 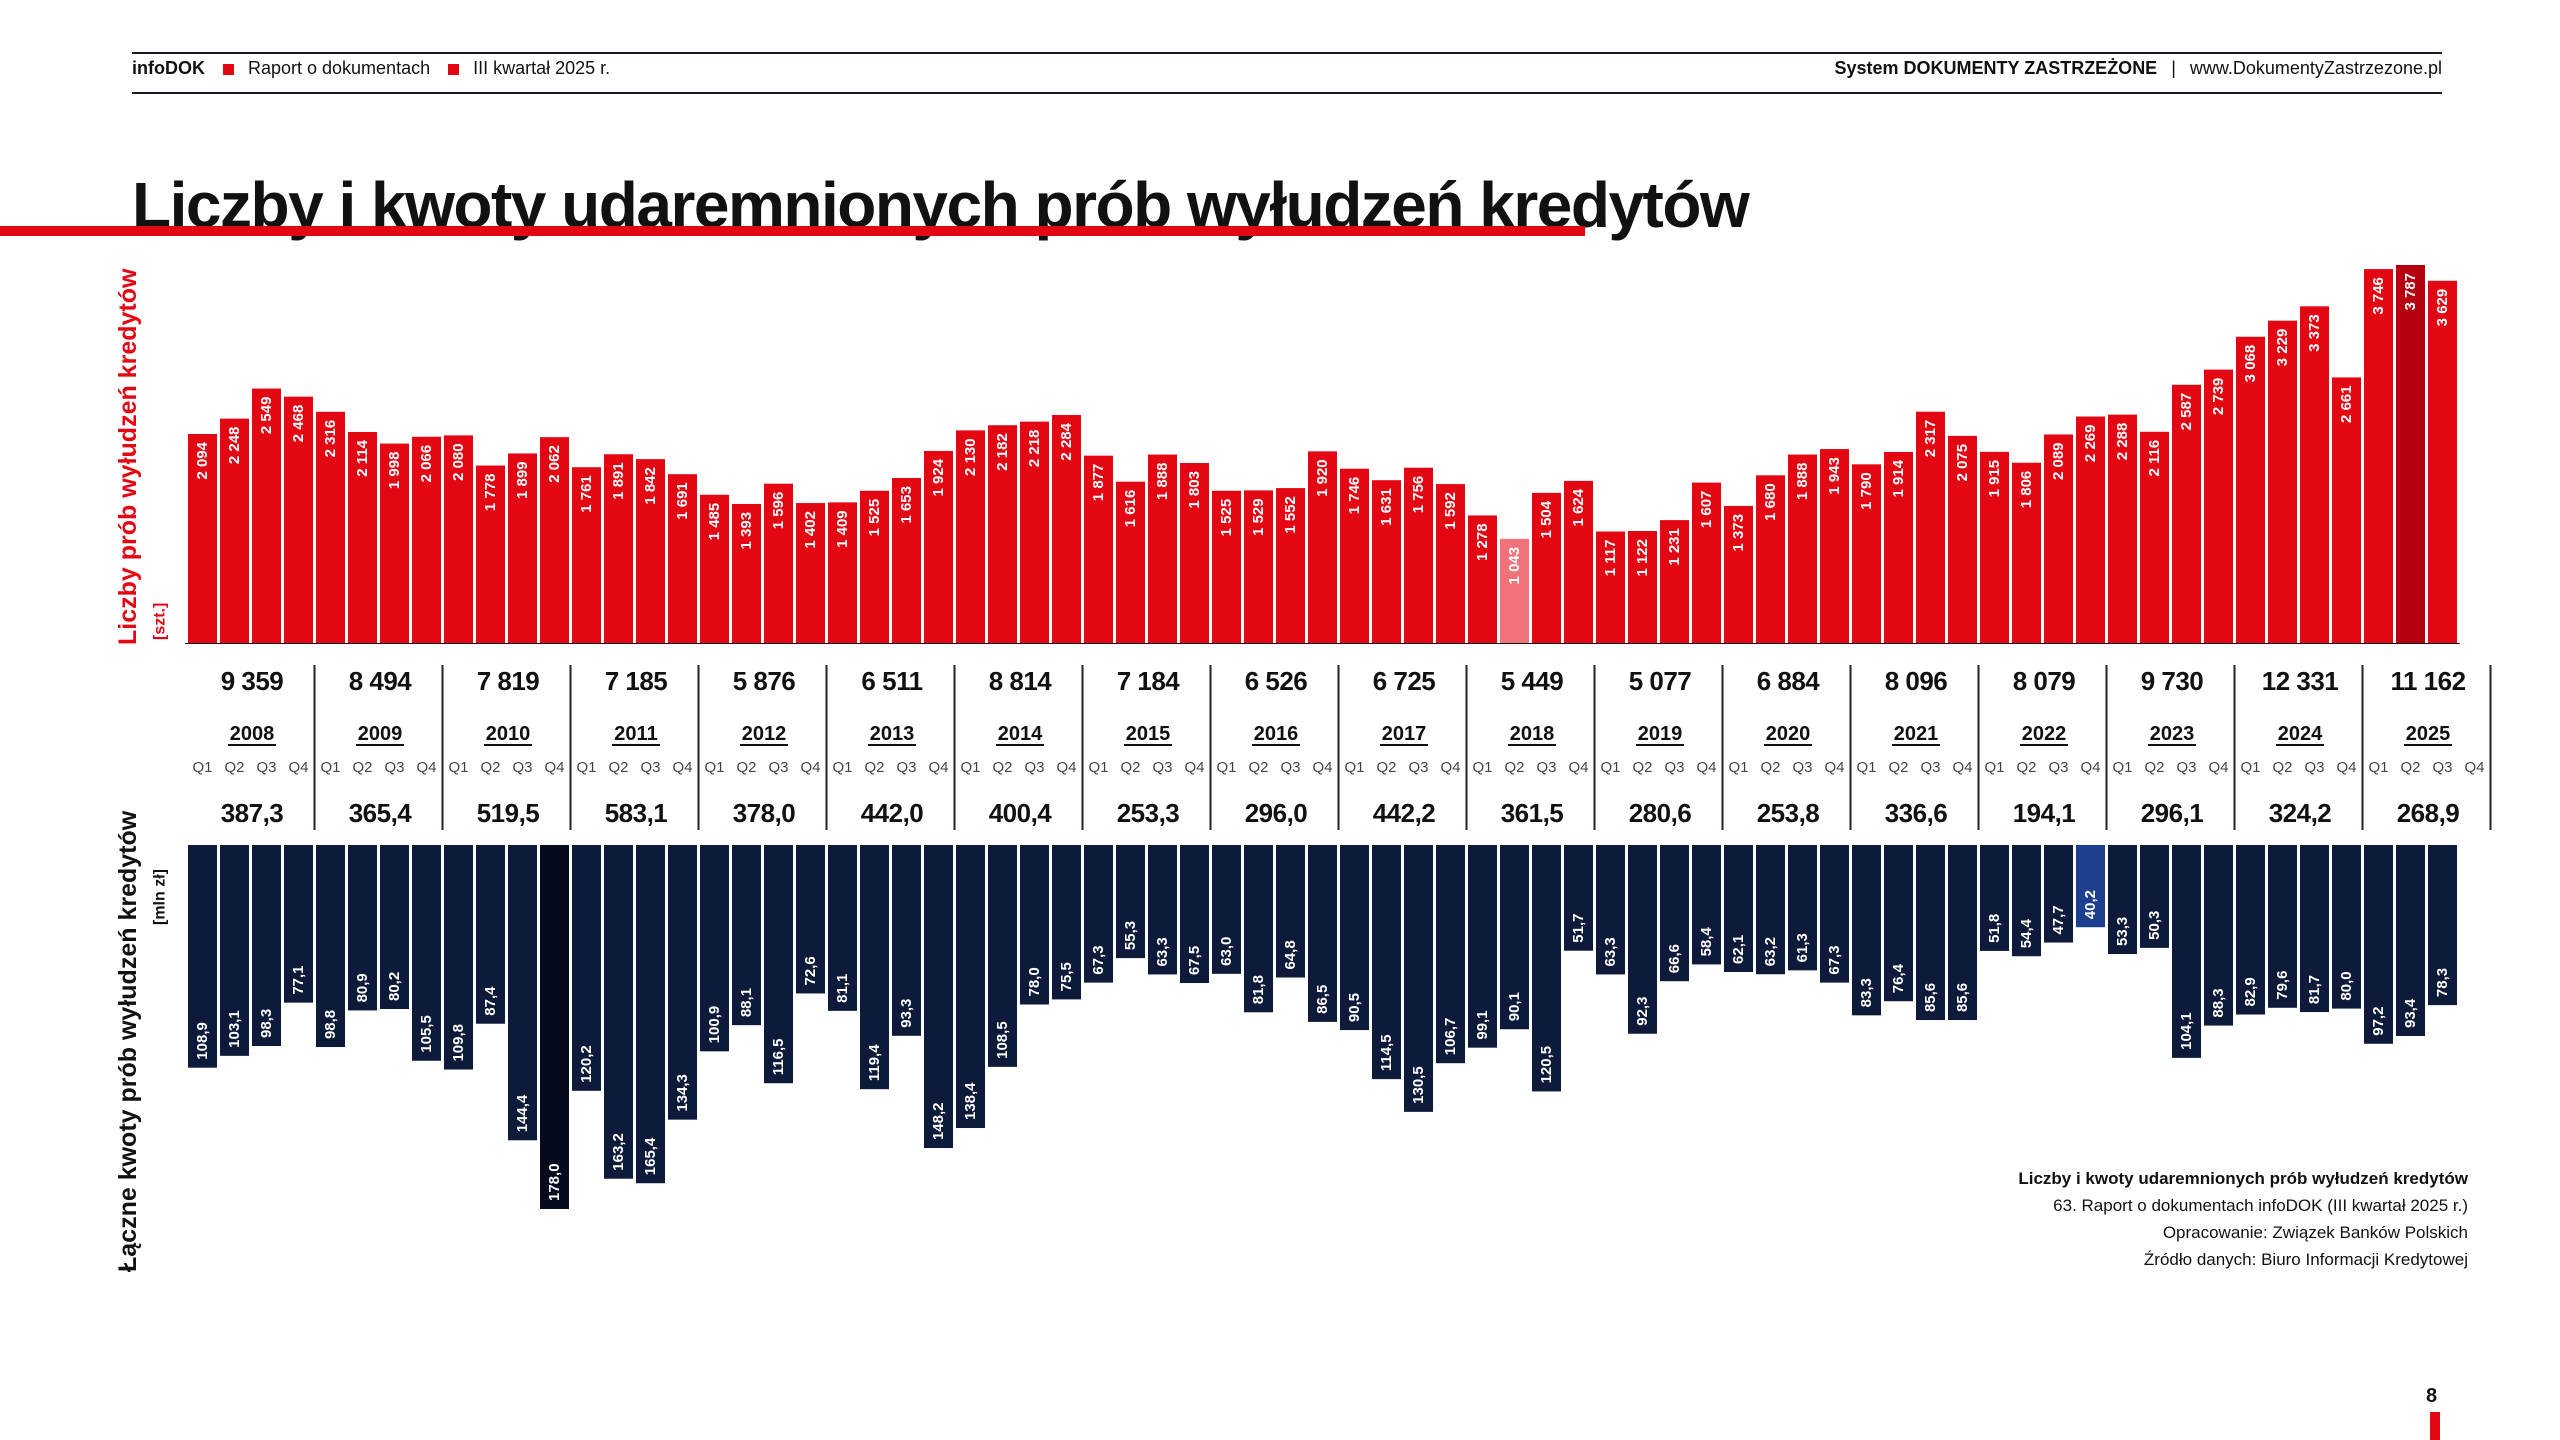 I want to click on count-data-label: 3 229, so click(x=2282, y=348).